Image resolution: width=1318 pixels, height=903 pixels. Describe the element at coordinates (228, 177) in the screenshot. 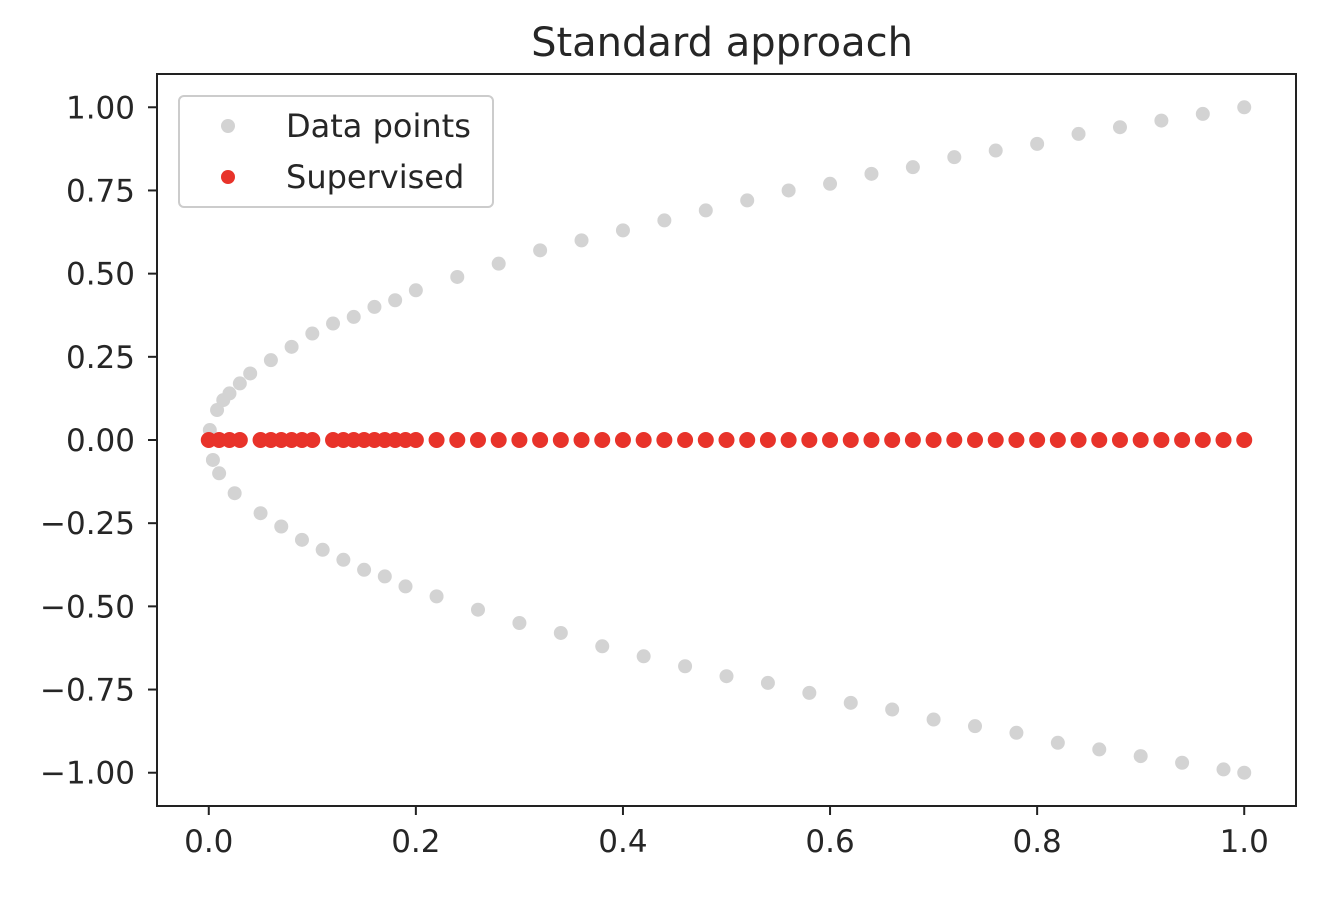

I see `legend-marker` at that location.